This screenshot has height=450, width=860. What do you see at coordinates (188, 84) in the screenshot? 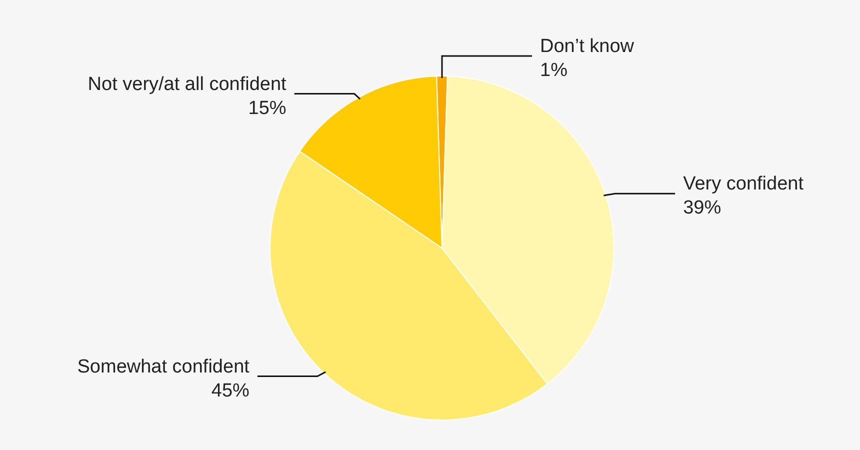
I see `slice-label: Not very/at all confident` at bounding box center [188, 84].